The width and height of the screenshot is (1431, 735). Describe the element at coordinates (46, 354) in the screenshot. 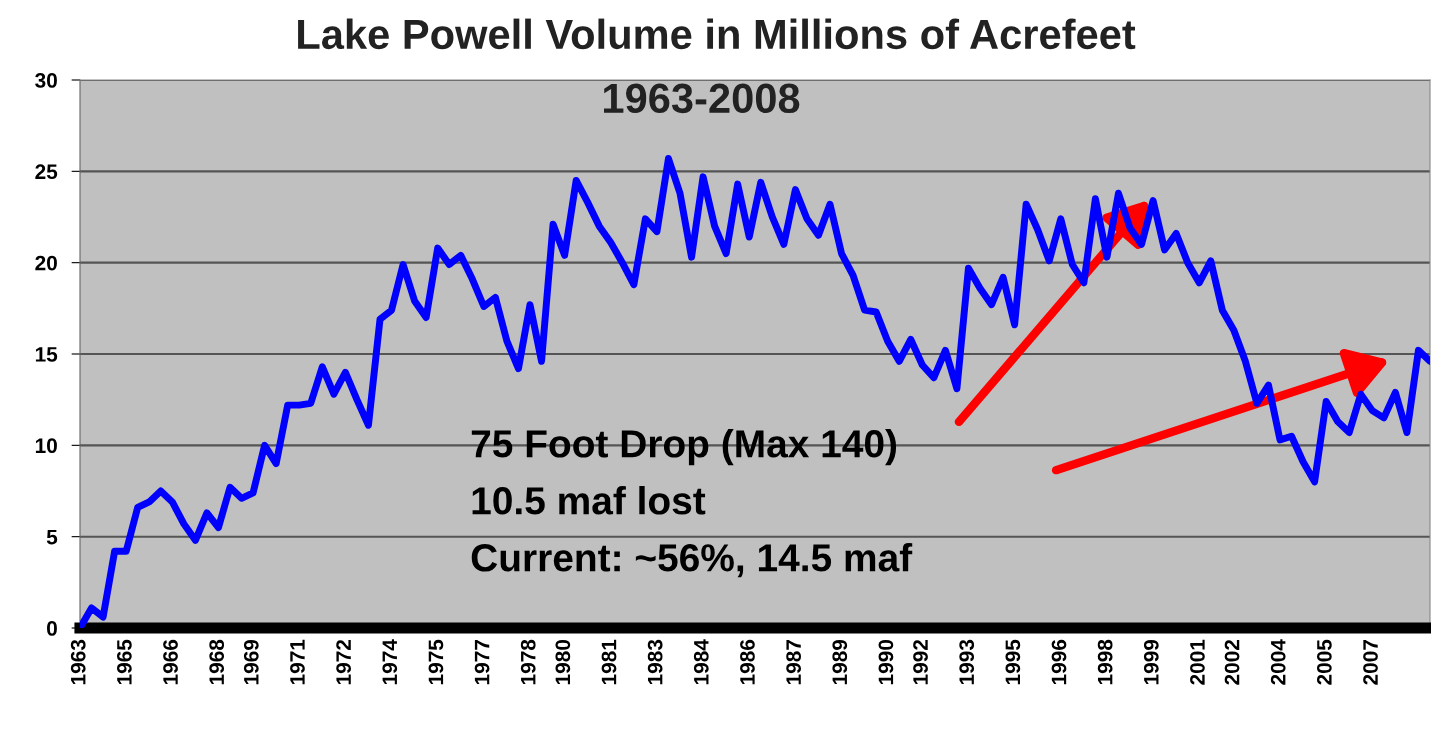

I see `y-tick-label: 15` at that location.